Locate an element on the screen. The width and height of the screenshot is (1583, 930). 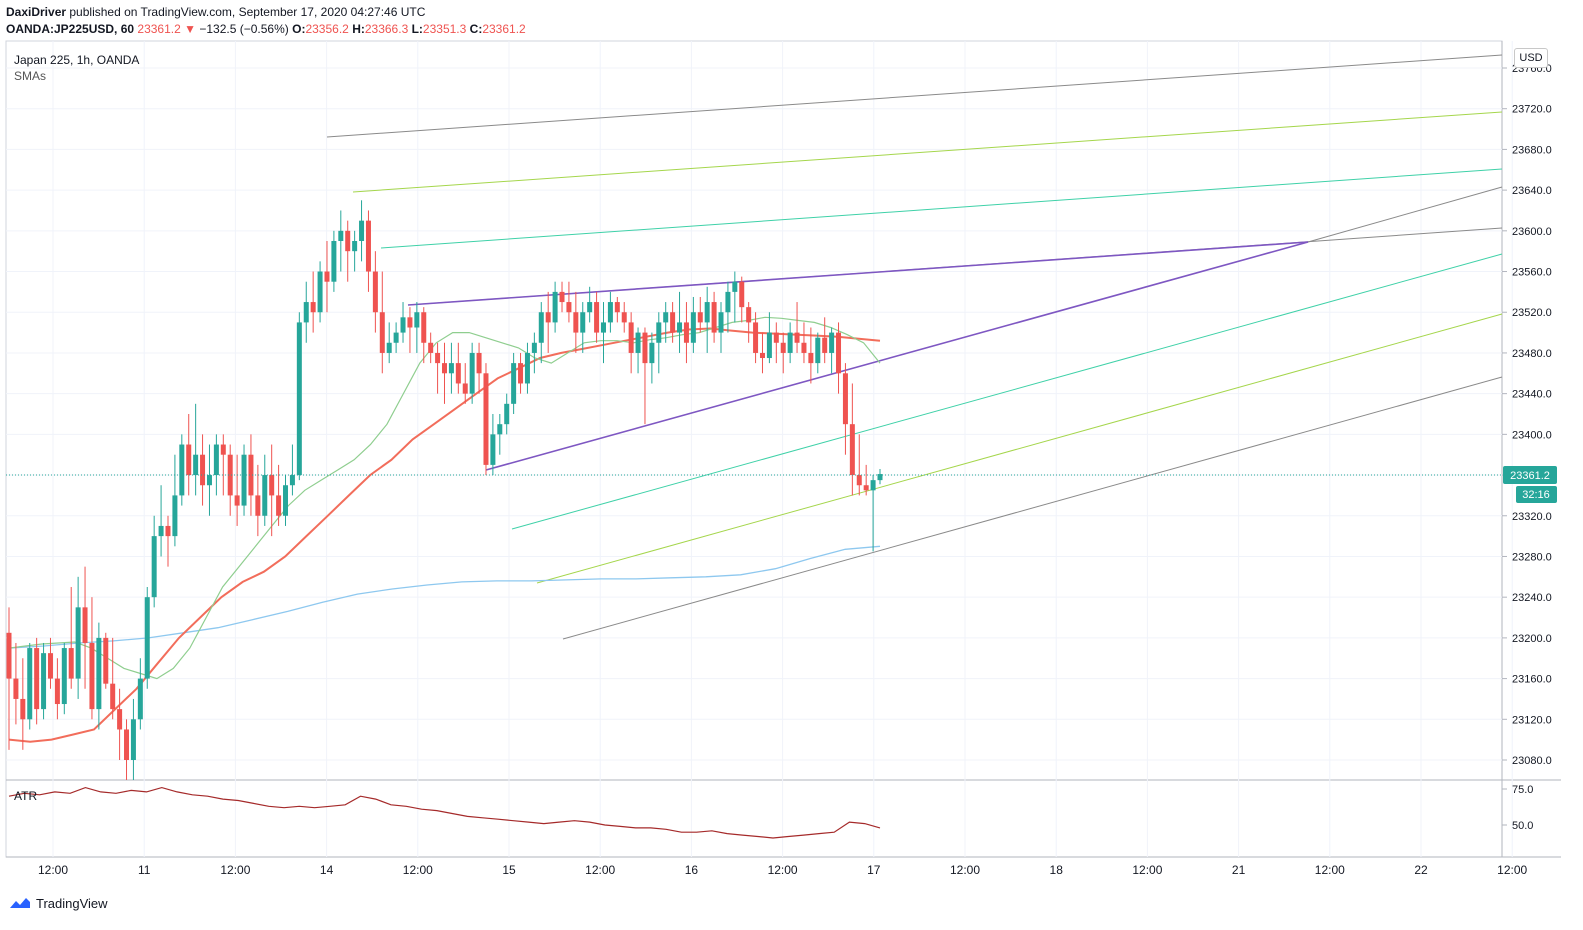
low-label: L: is located at coordinates (417, 29).